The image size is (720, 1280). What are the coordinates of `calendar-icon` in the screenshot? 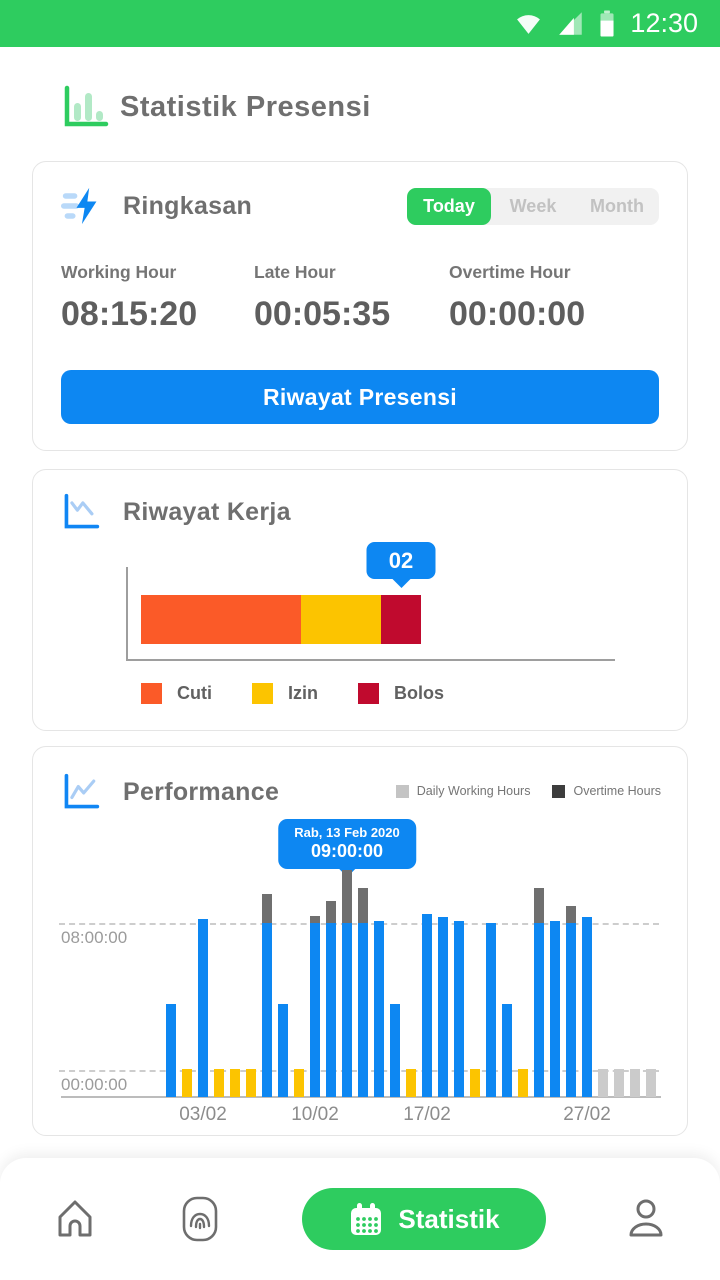 It's located at (366, 1219).